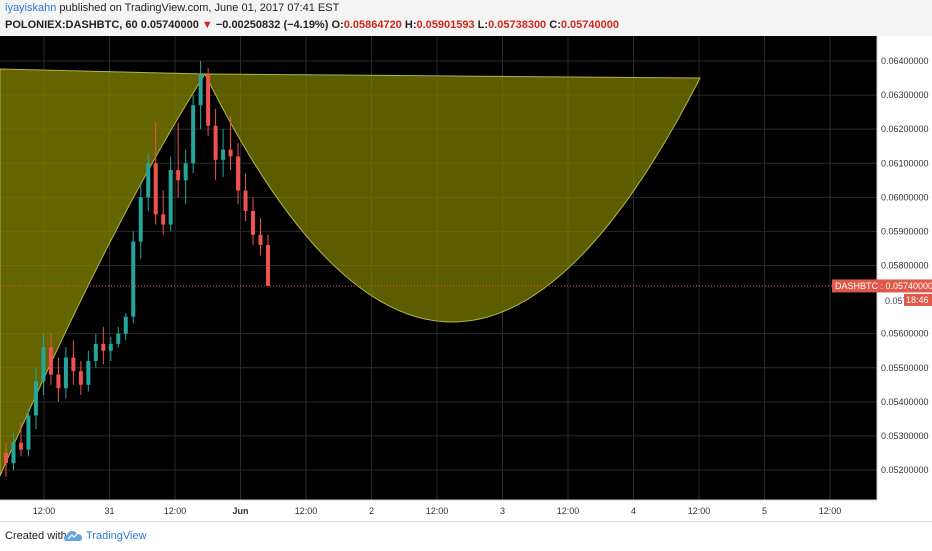  Describe the element at coordinates (905, 334) in the screenshot. I see `y-tick-label: 0.05600000` at that location.